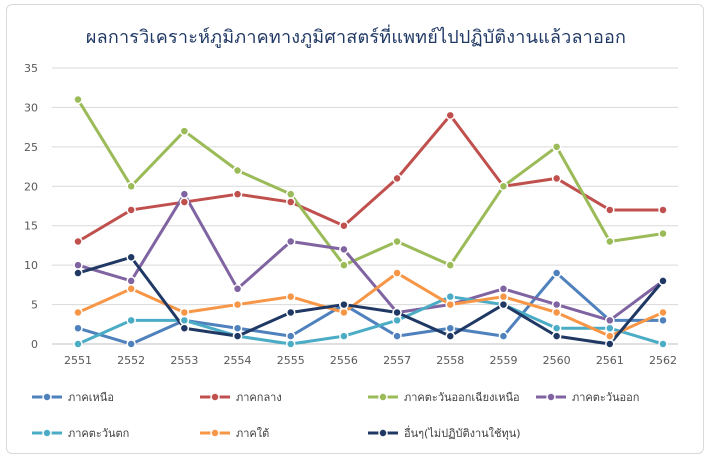  What do you see at coordinates (252, 433) in the screenshot?
I see `legend-label: ภาคใต้` at bounding box center [252, 433].